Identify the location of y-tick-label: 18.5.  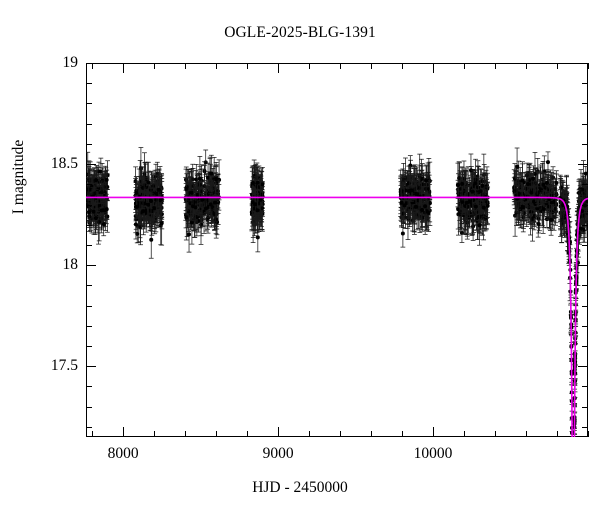
(64, 164).